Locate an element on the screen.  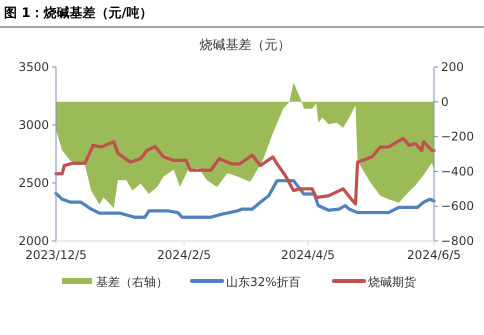
y2-tick-label: 200 is located at coordinates (452, 67).